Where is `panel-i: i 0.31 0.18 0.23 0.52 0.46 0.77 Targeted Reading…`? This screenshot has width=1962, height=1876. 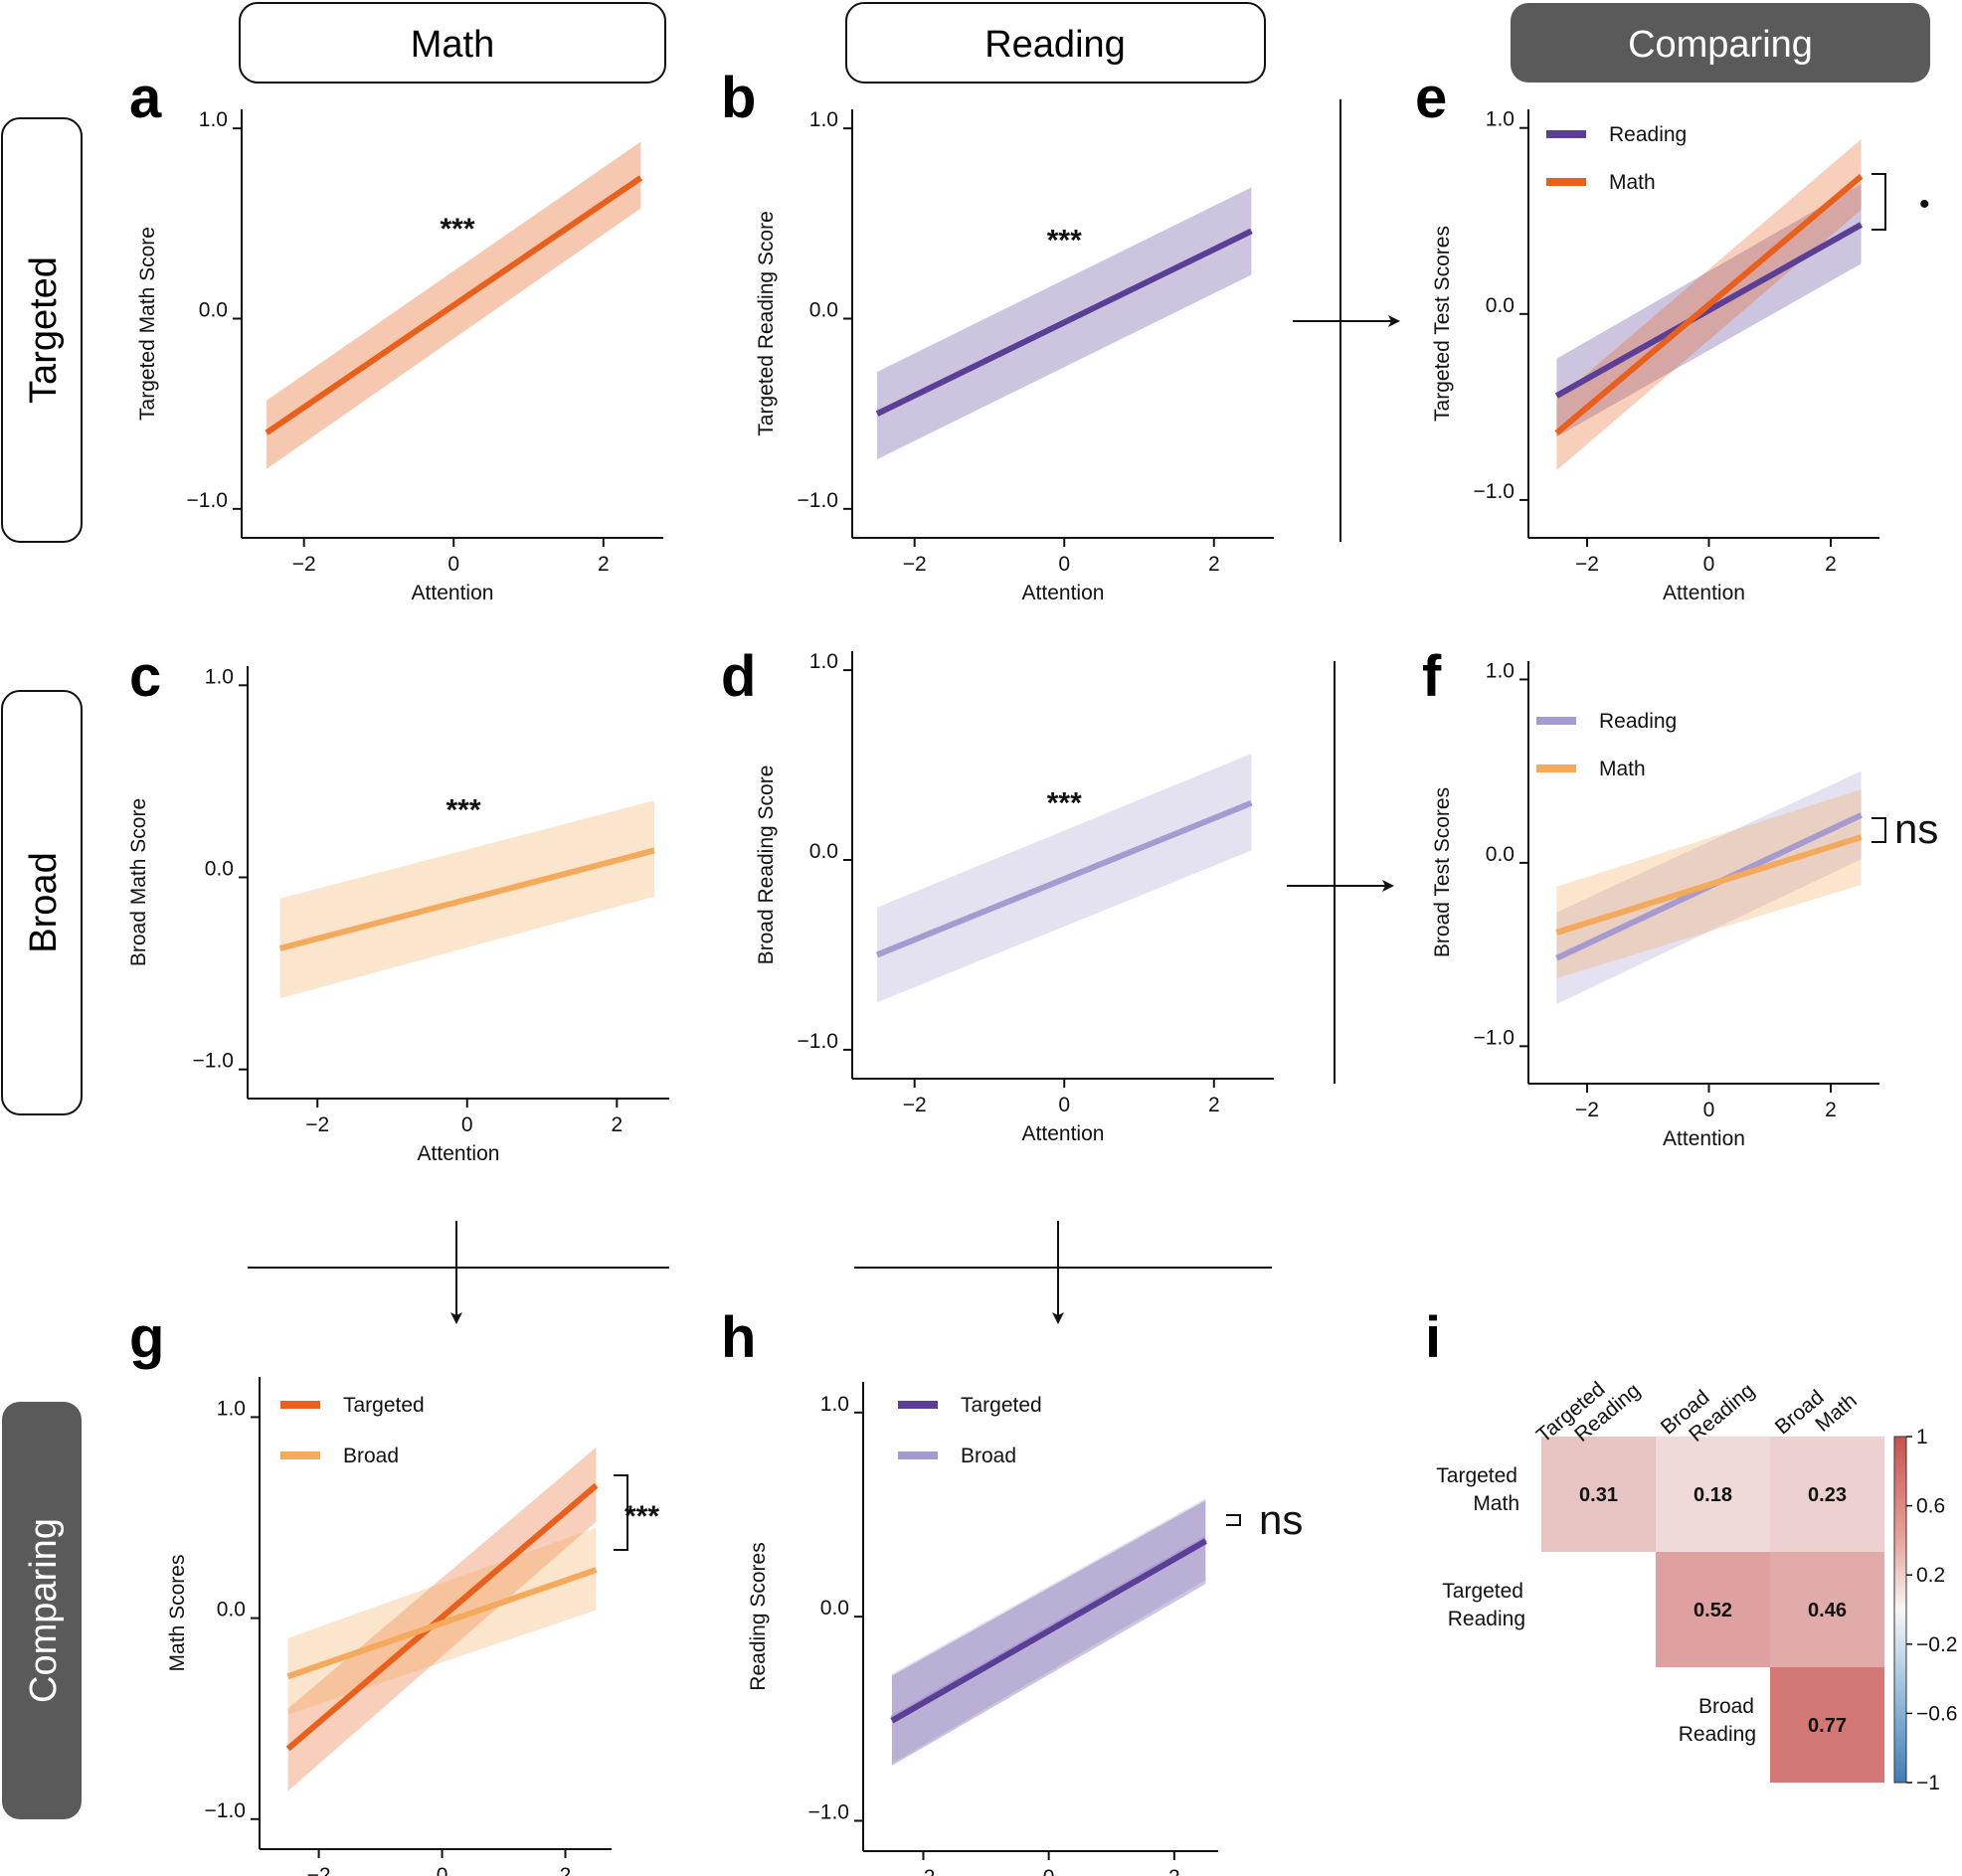
panel-i: i 0.31 0.18 0.23 0.52 0.46 0.77 Targeted Reading… is located at coordinates (1691, 1549).